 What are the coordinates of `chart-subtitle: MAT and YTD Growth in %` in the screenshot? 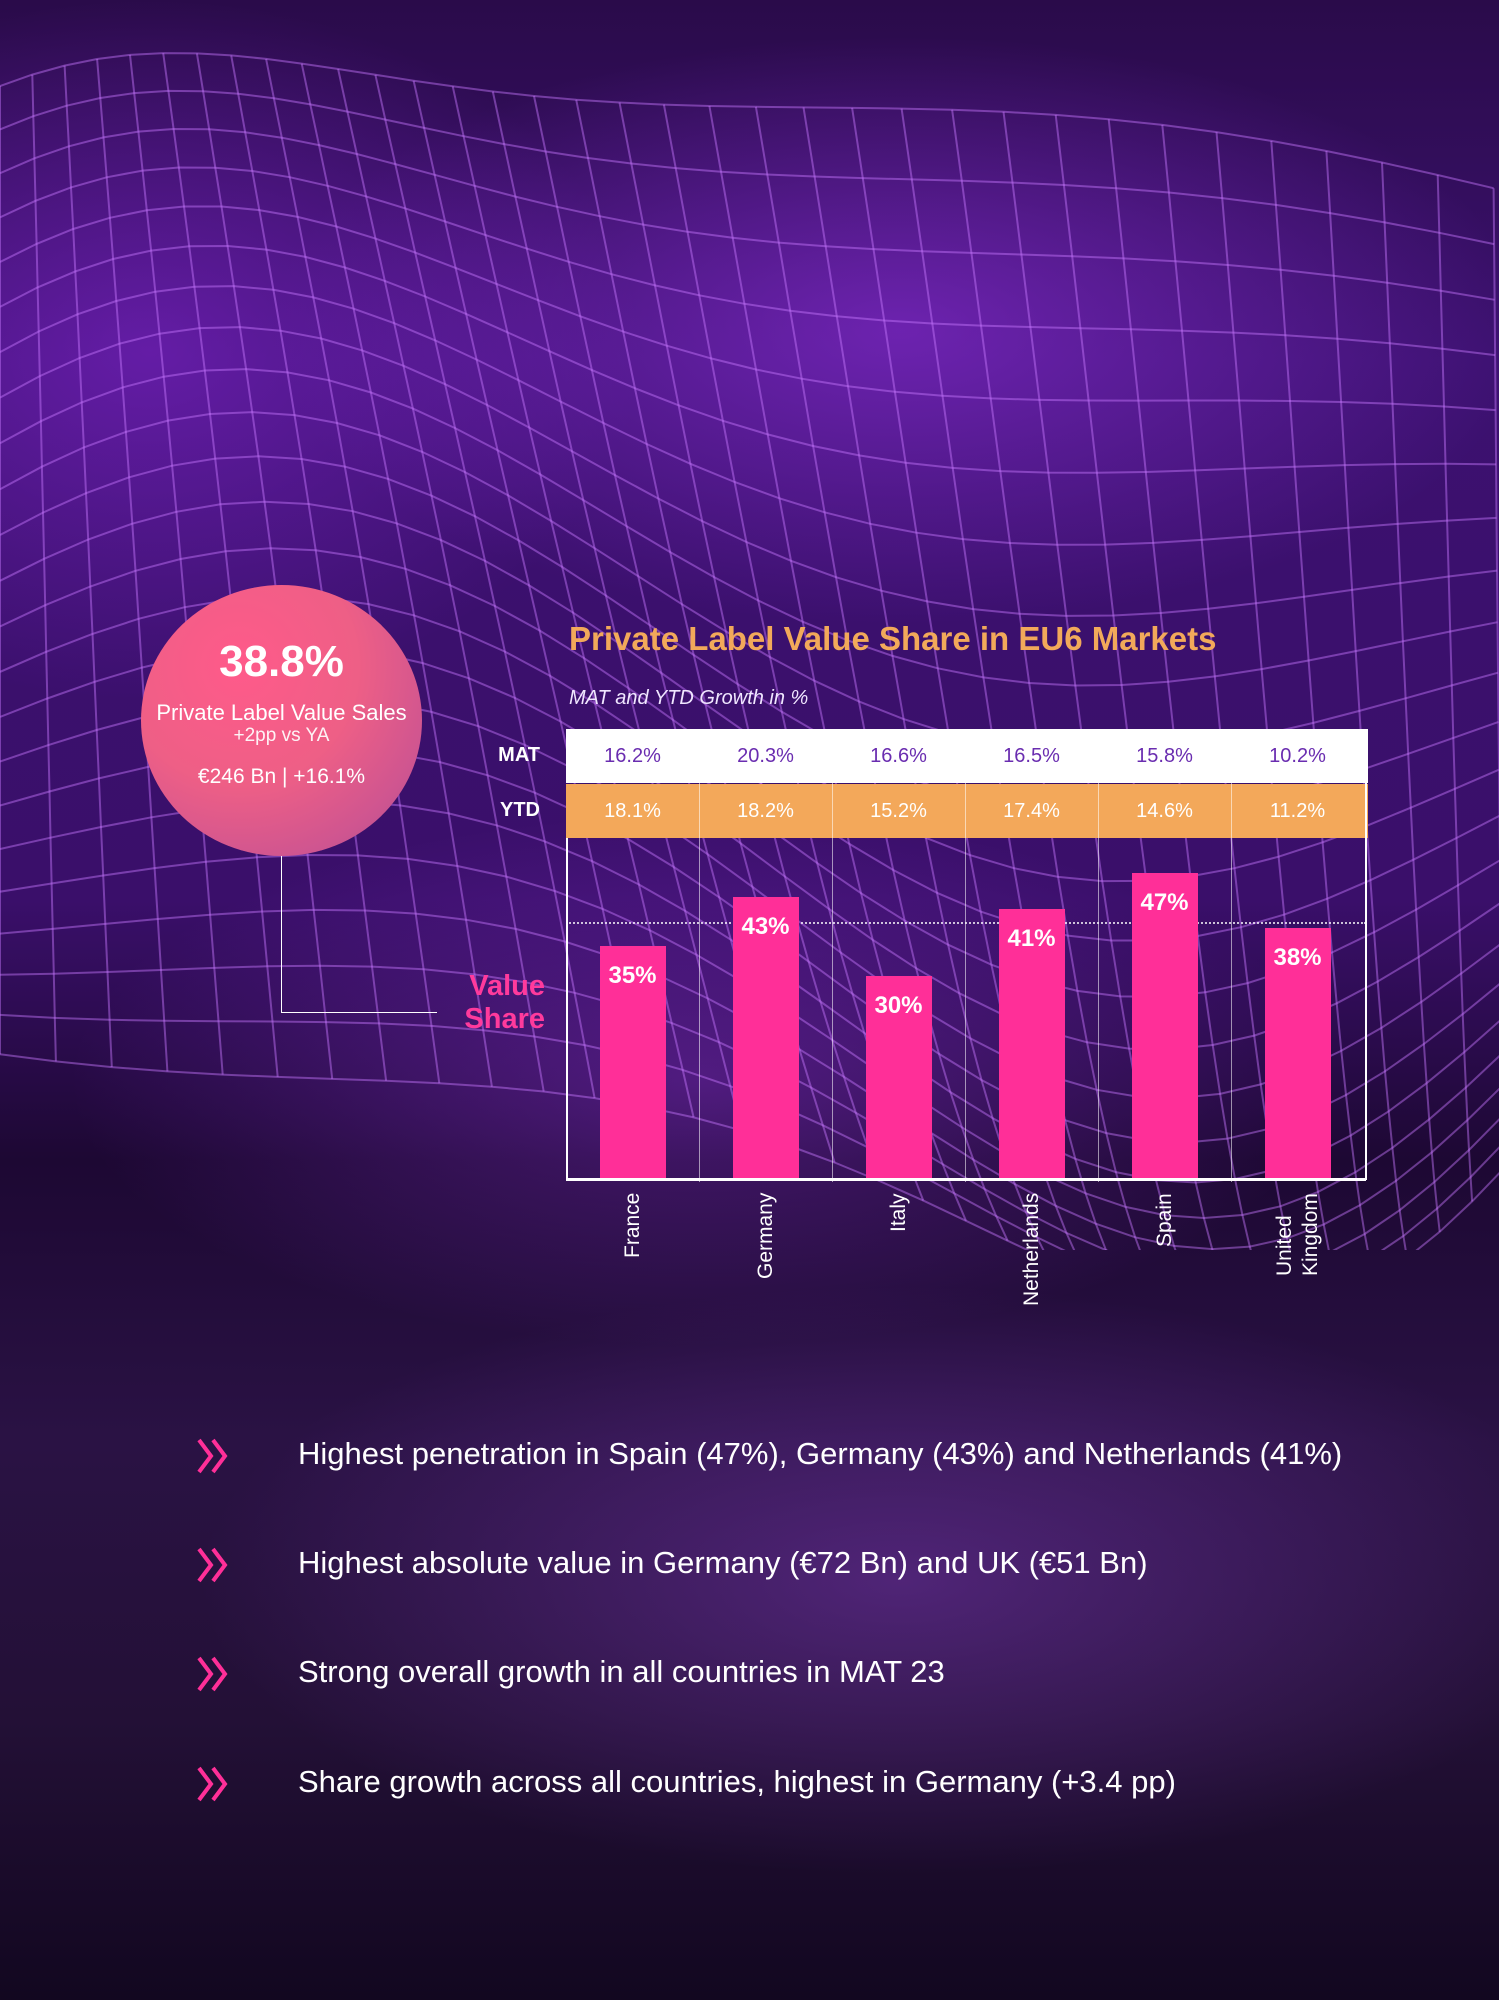 It's located at (689, 698).